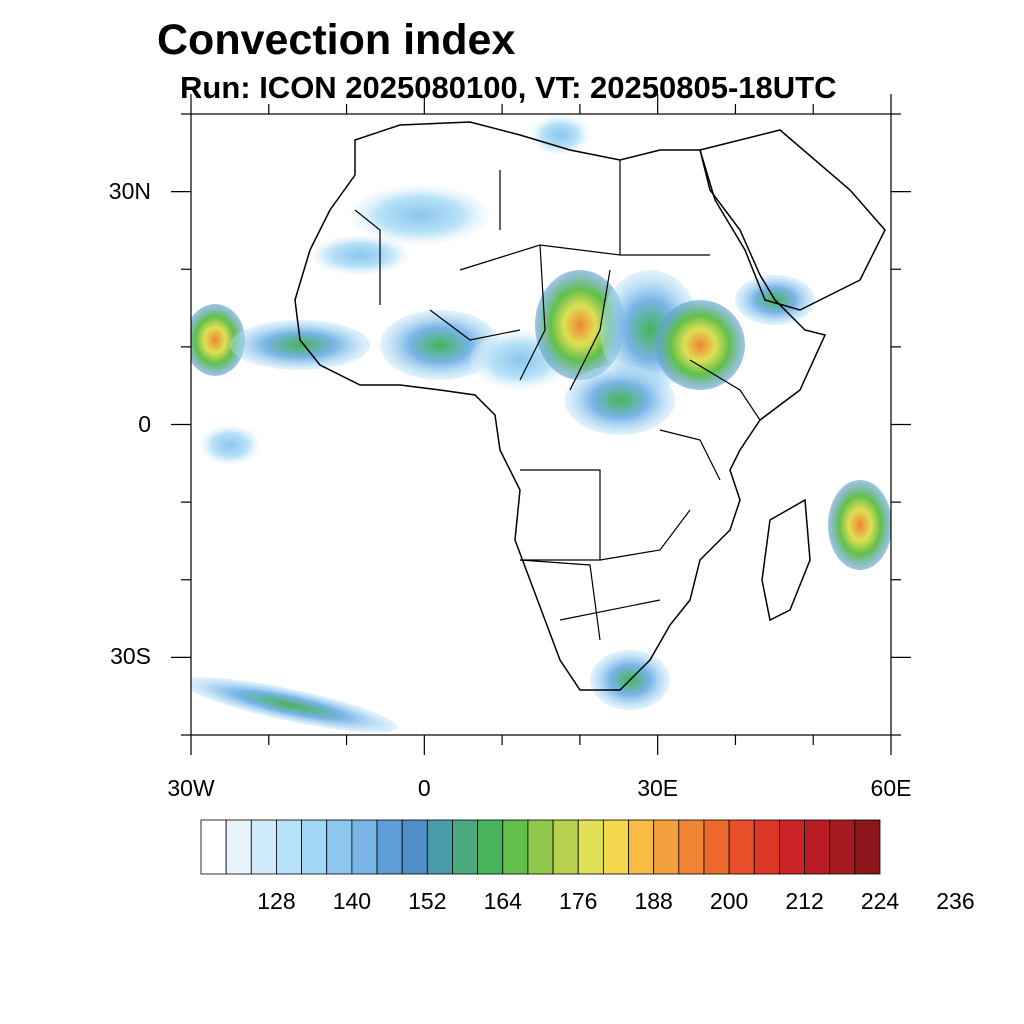  What do you see at coordinates (336, 40) in the screenshot?
I see `chart-title: Convection index` at bounding box center [336, 40].